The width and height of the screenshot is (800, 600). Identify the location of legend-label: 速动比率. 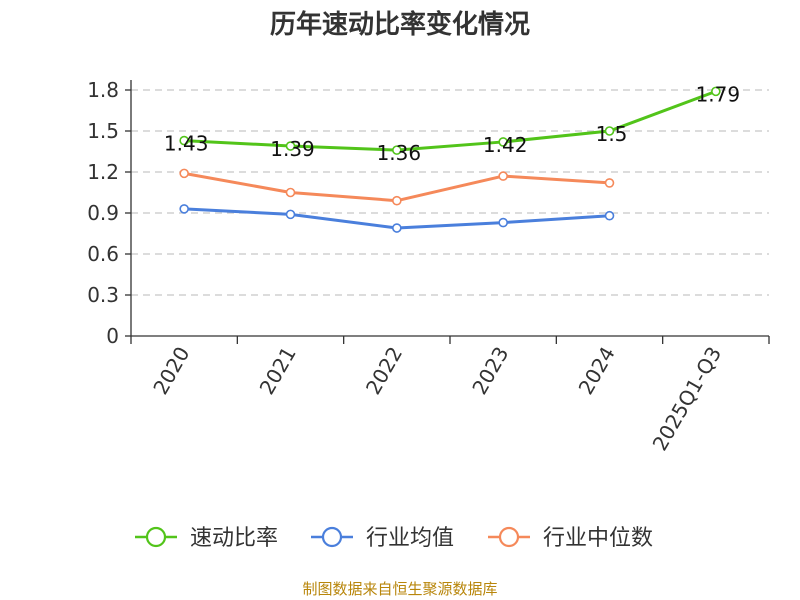
(234, 538).